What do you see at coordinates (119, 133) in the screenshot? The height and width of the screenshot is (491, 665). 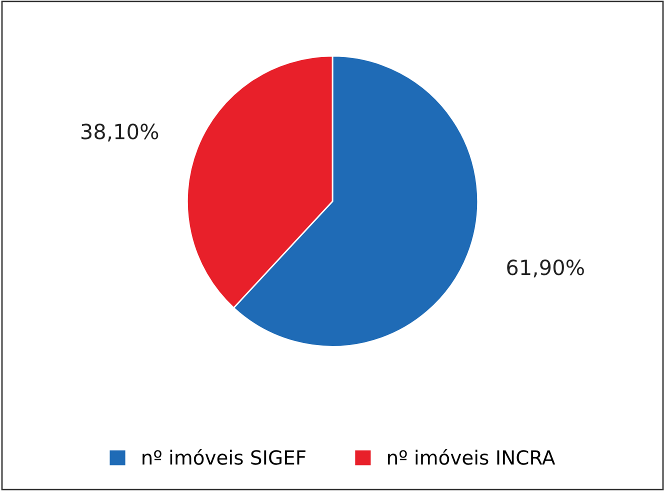 I see `data-label: 38,10%` at bounding box center [119, 133].